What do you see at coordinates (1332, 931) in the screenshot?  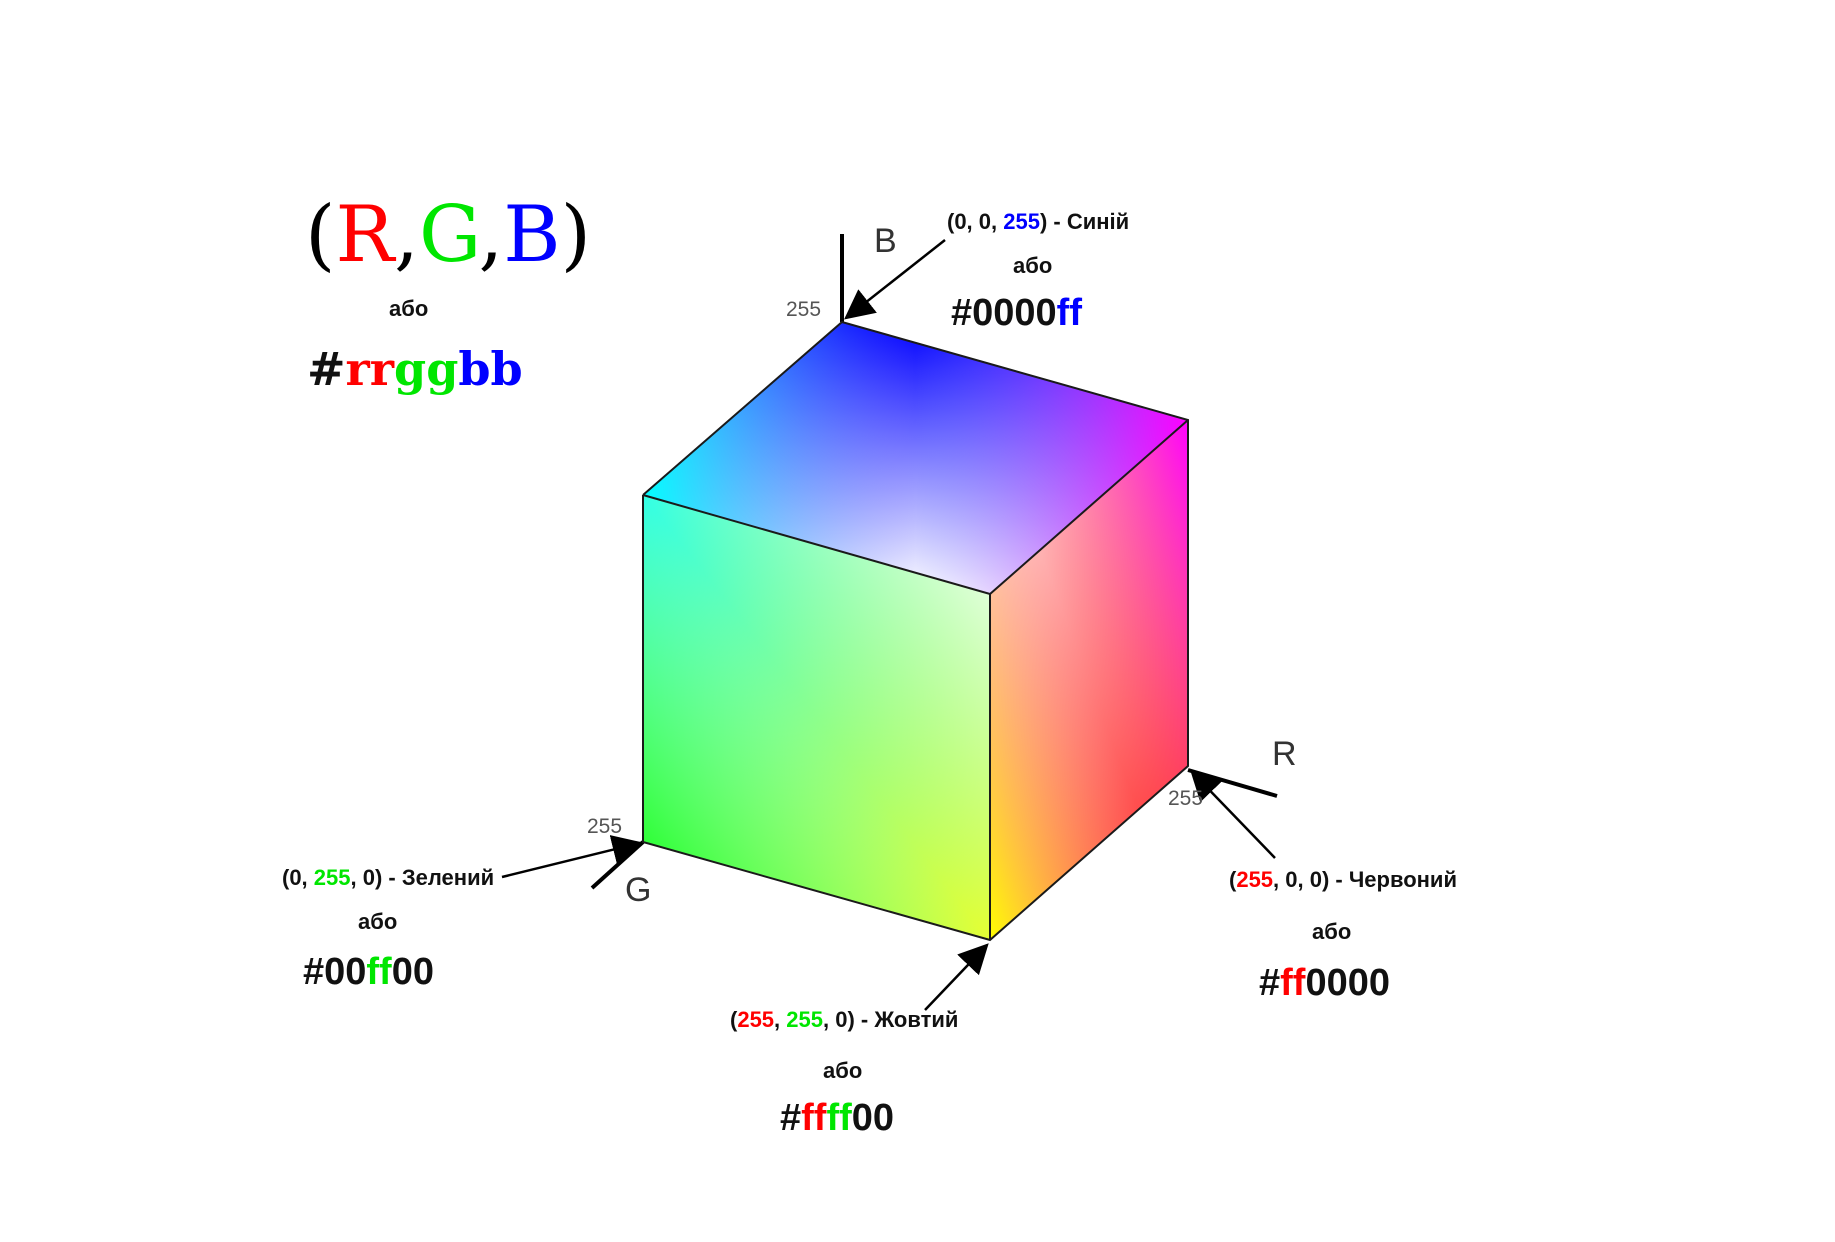 I see `red-or: або` at bounding box center [1332, 931].